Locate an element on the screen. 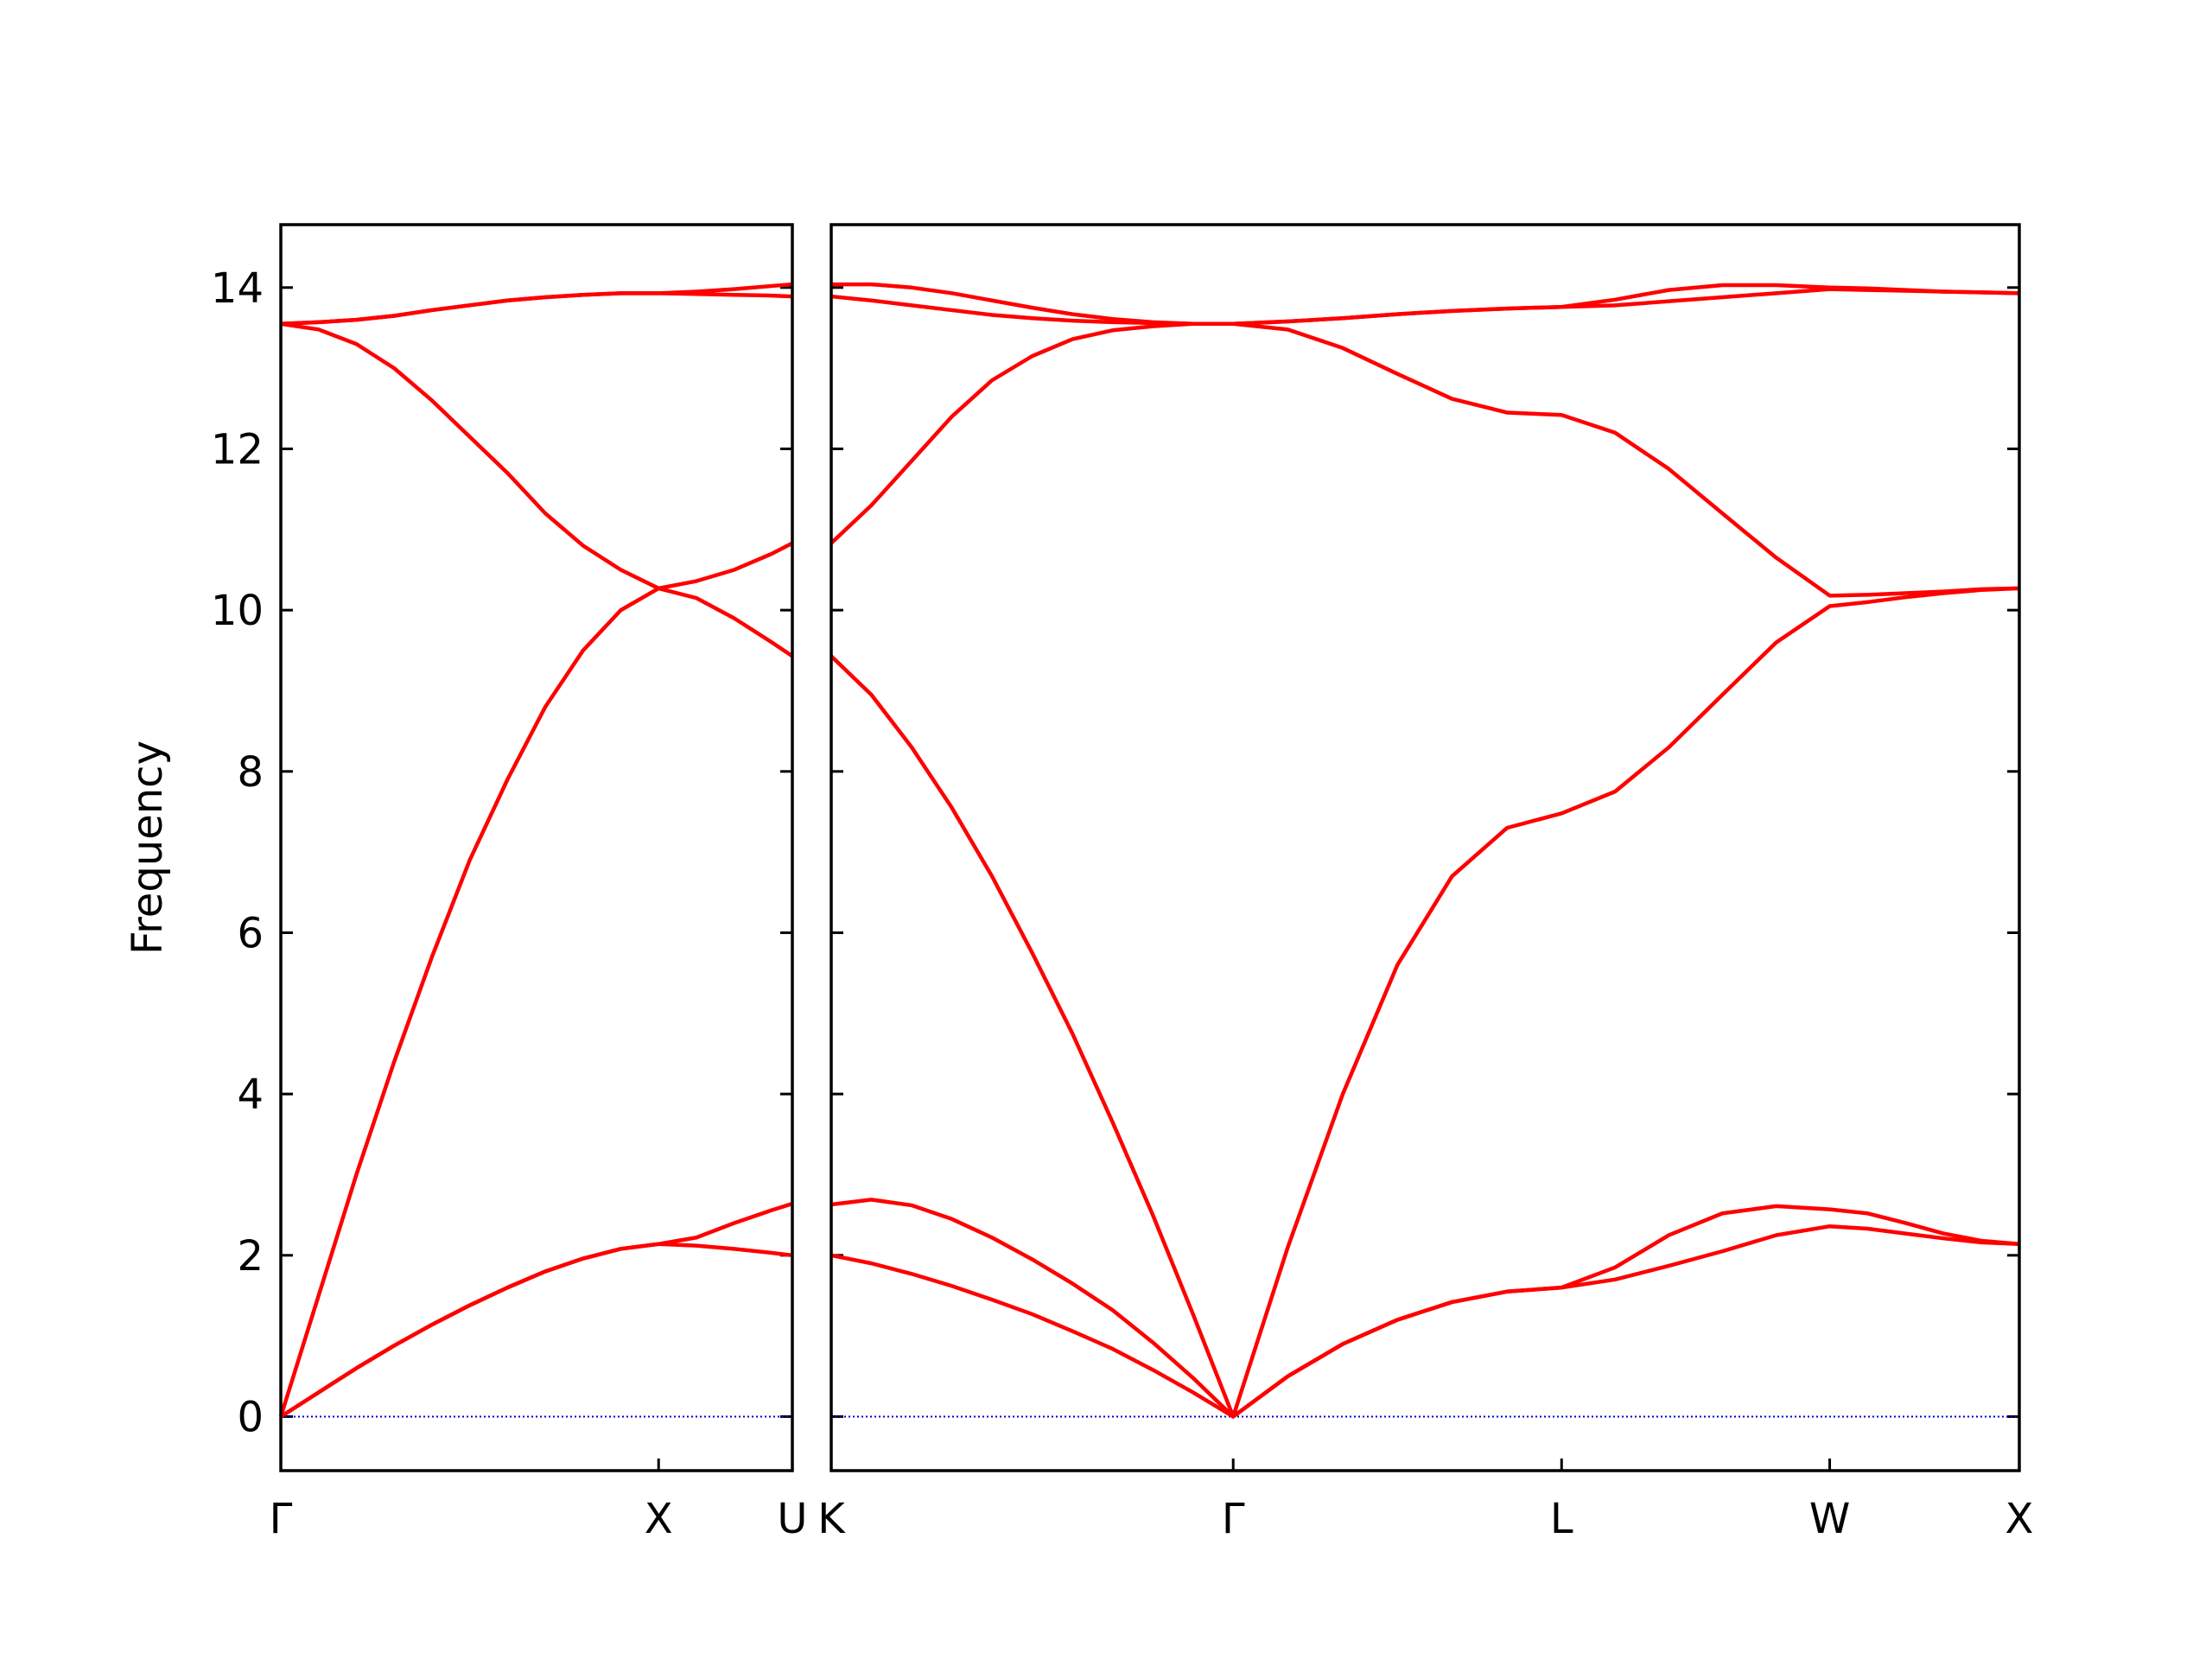 The image size is (2212, 1659). y-tick-label: 8 is located at coordinates (250, 772).